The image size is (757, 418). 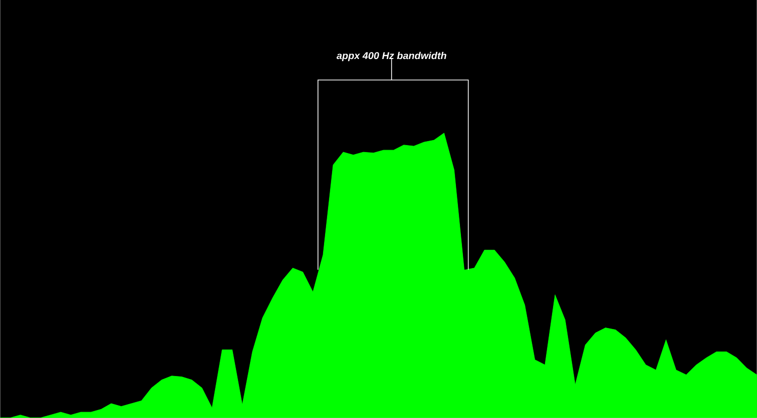 What do you see at coordinates (391, 57) in the screenshot?
I see `text: appx 400 Hz bandwidth` at bounding box center [391, 57].